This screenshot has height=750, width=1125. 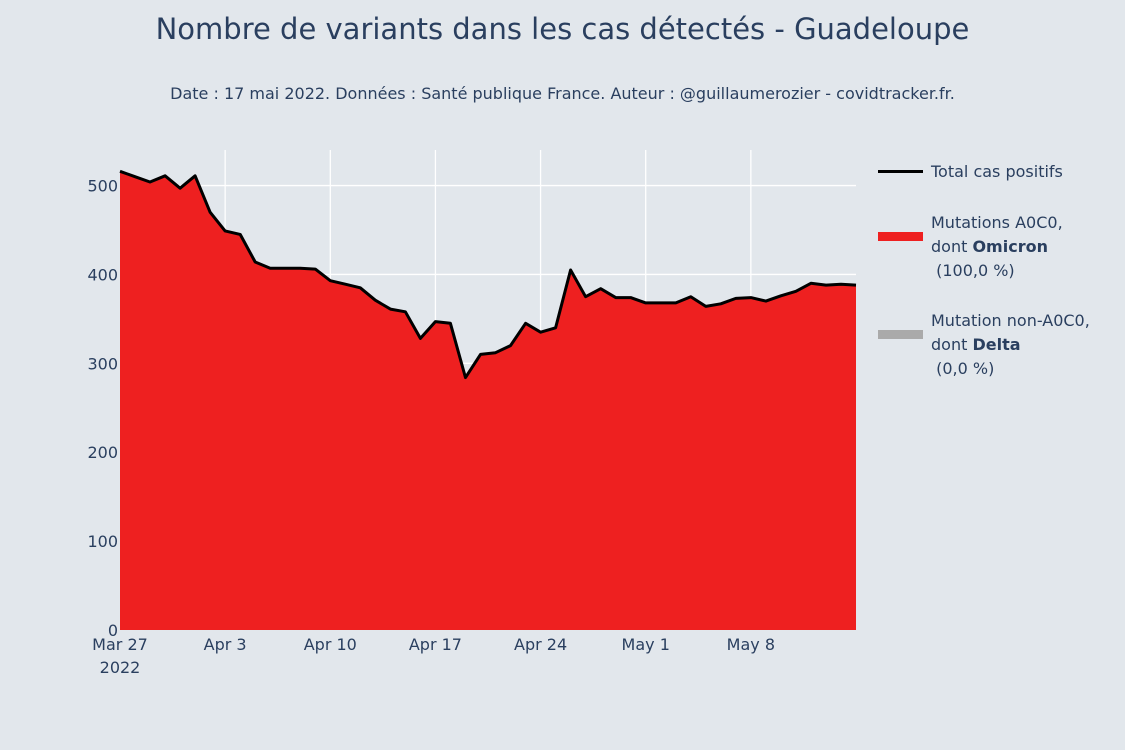 I want to click on y-tick-label: 100, so click(x=102, y=541).